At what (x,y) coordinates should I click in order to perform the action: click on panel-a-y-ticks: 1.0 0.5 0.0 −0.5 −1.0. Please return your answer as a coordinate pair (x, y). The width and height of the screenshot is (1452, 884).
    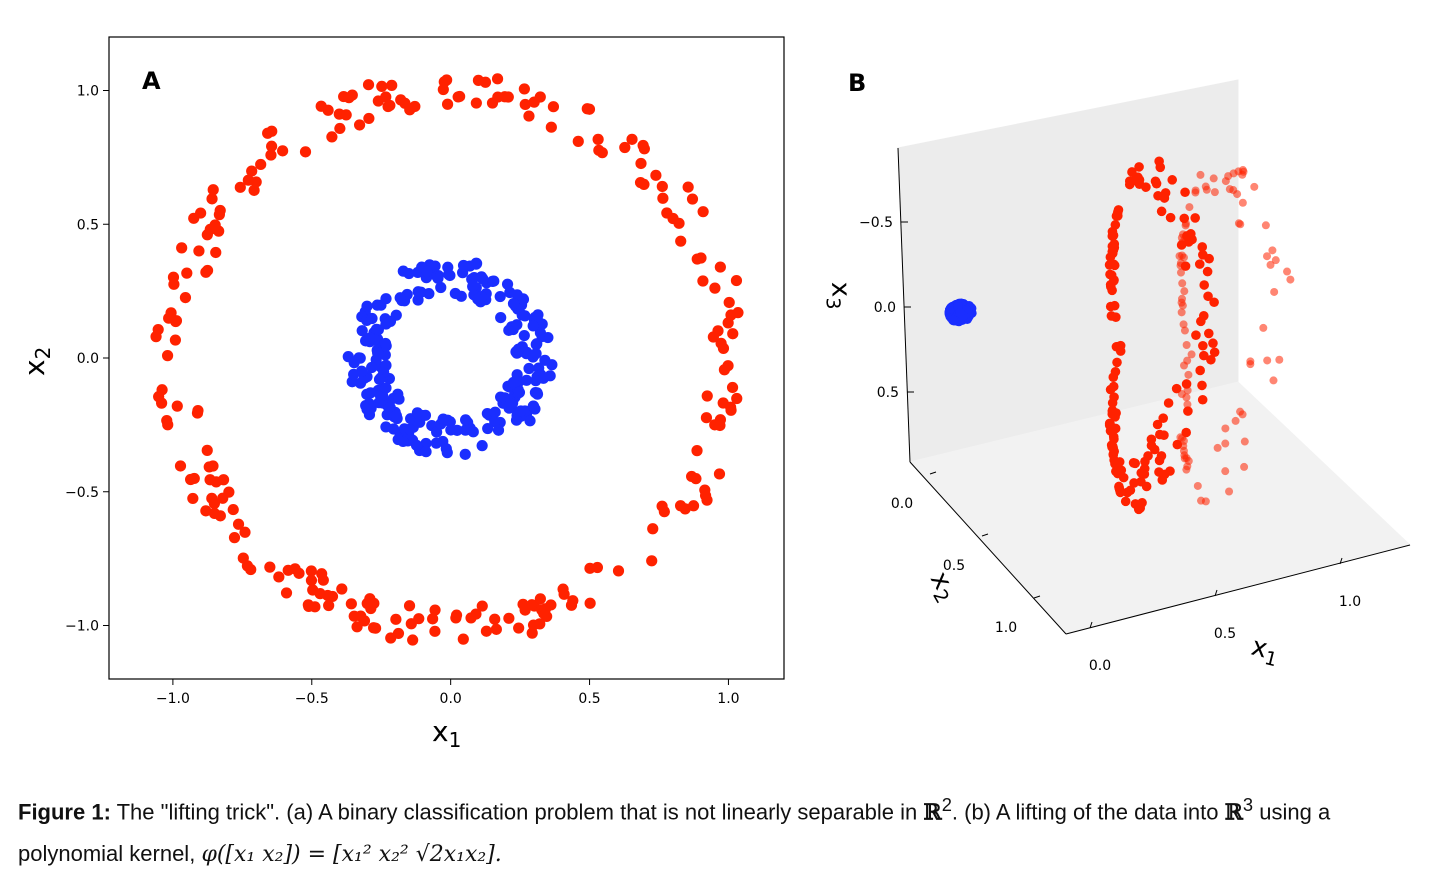
    Looking at the image, I should click on (87, 359).